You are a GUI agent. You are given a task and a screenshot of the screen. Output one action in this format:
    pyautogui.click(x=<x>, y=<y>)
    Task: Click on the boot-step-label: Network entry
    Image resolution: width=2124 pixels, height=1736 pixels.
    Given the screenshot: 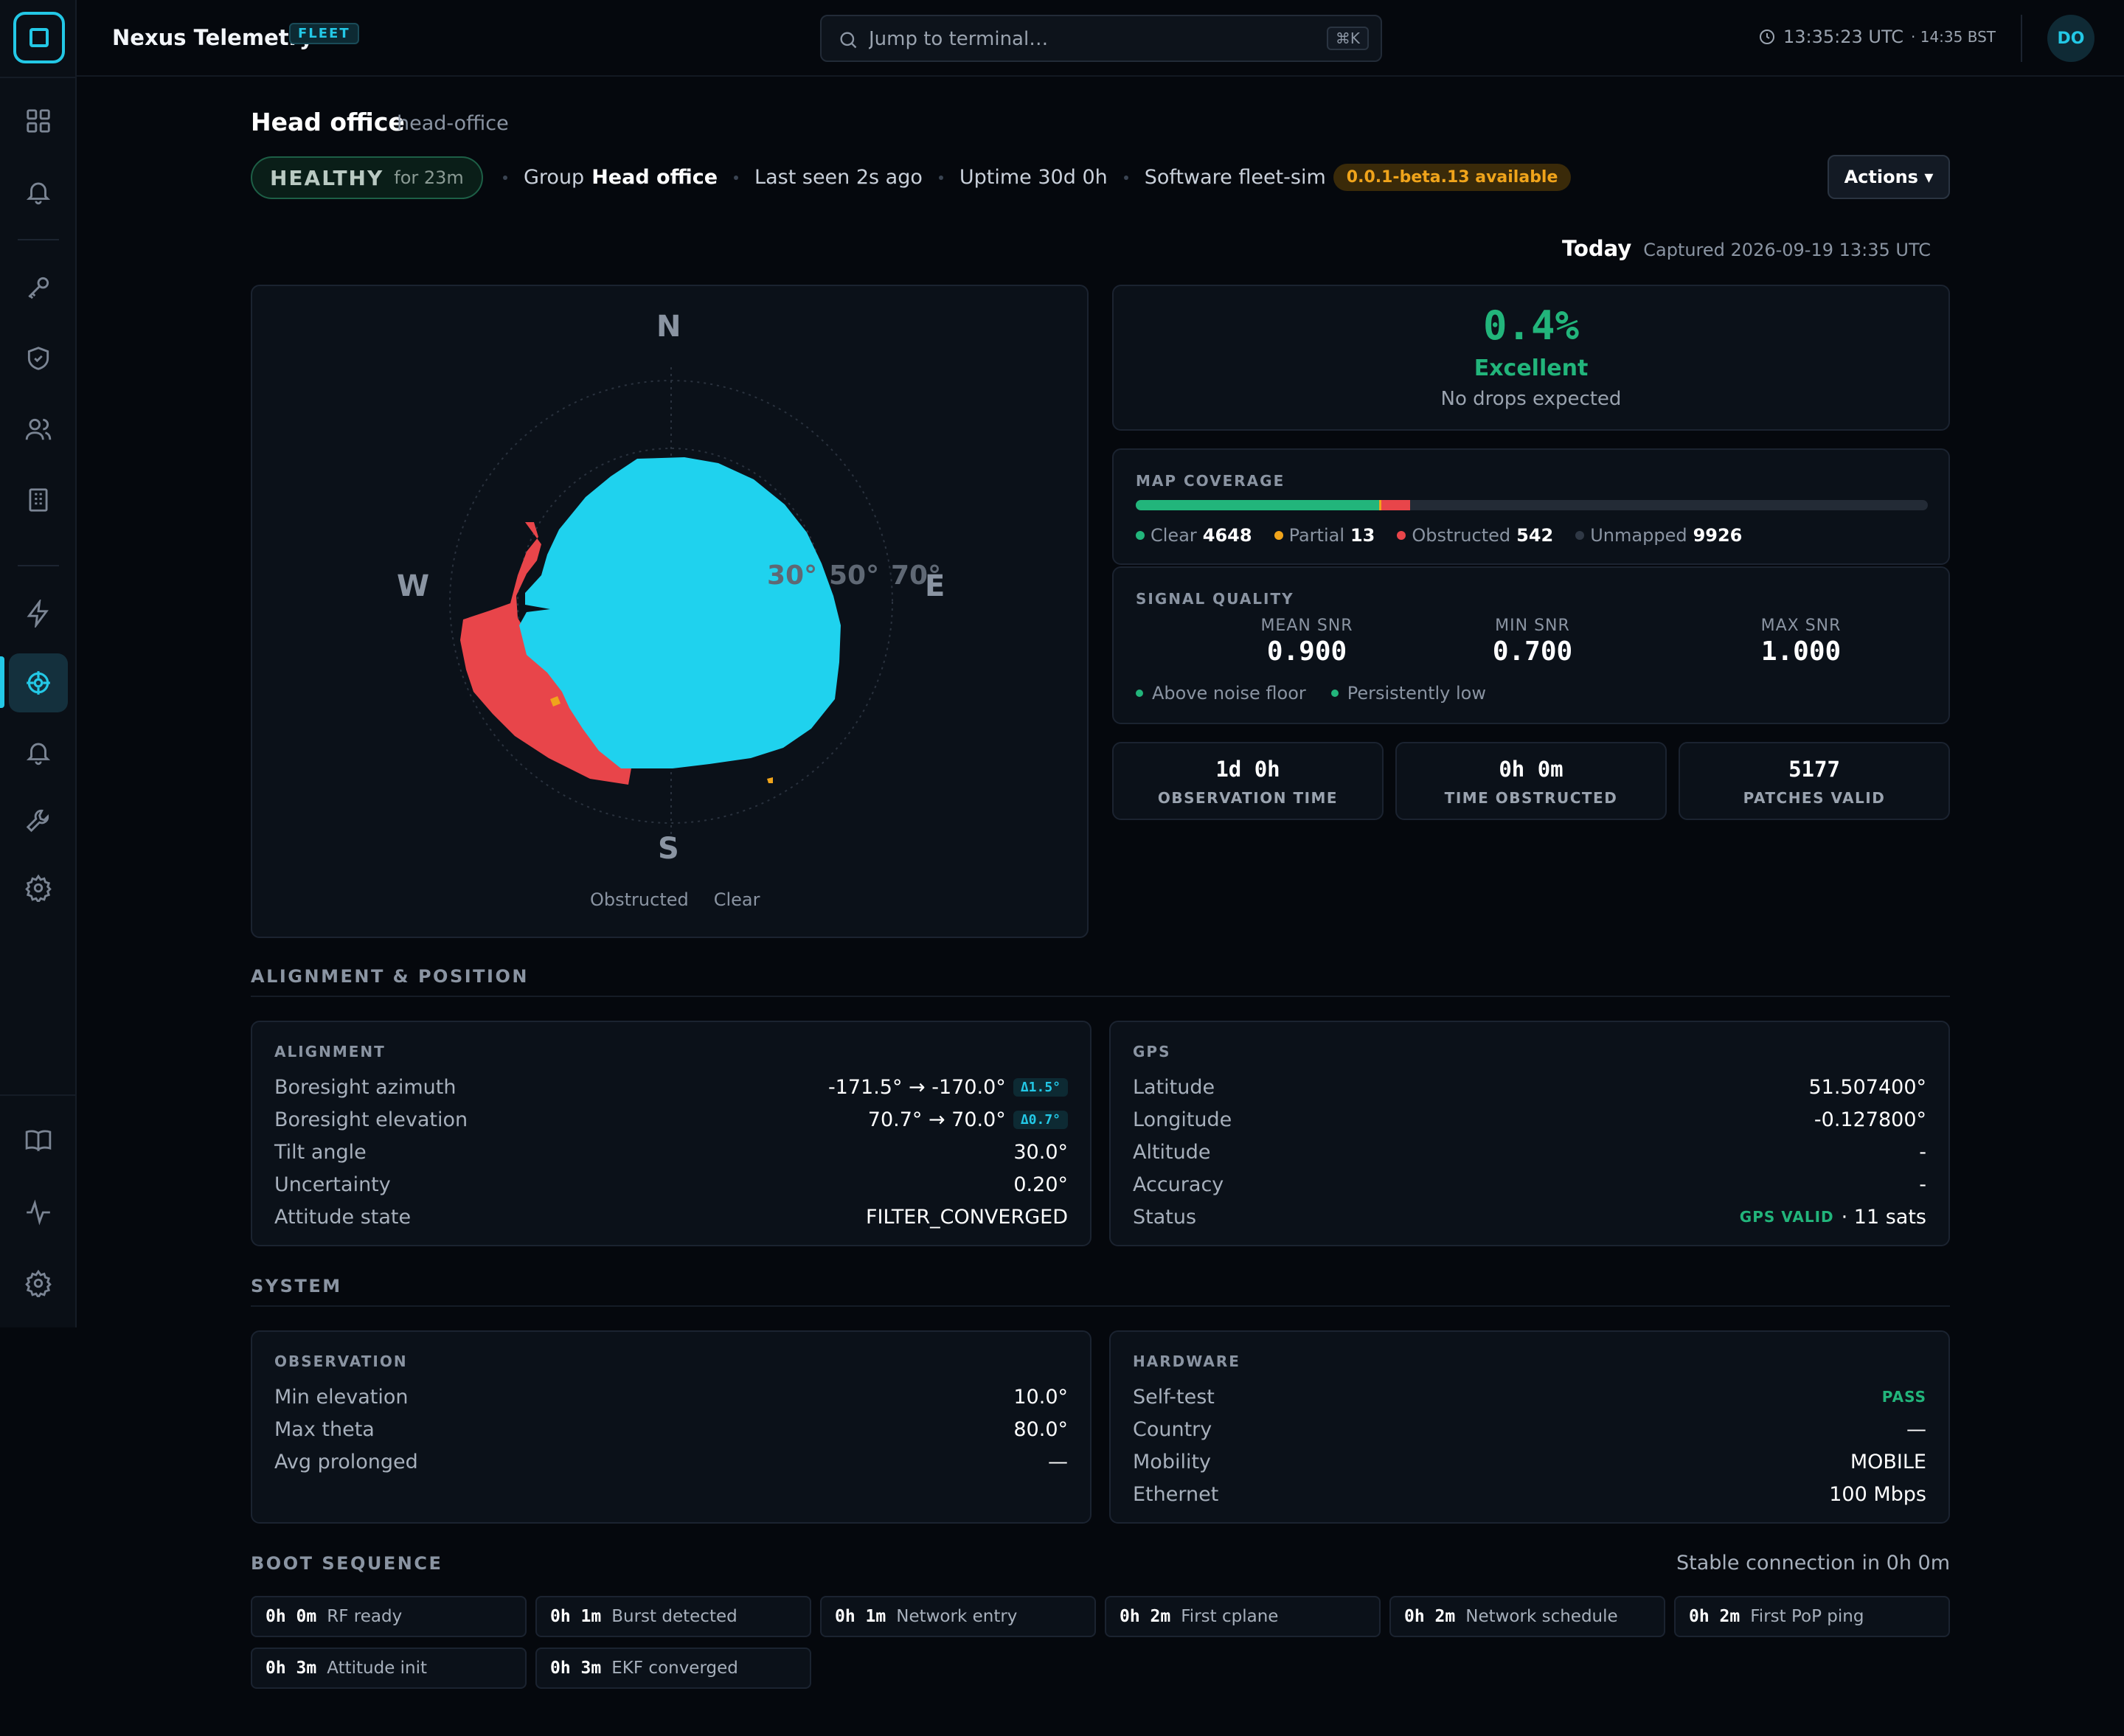 What is the action you would take?
    pyautogui.click(x=957, y=1617)
    